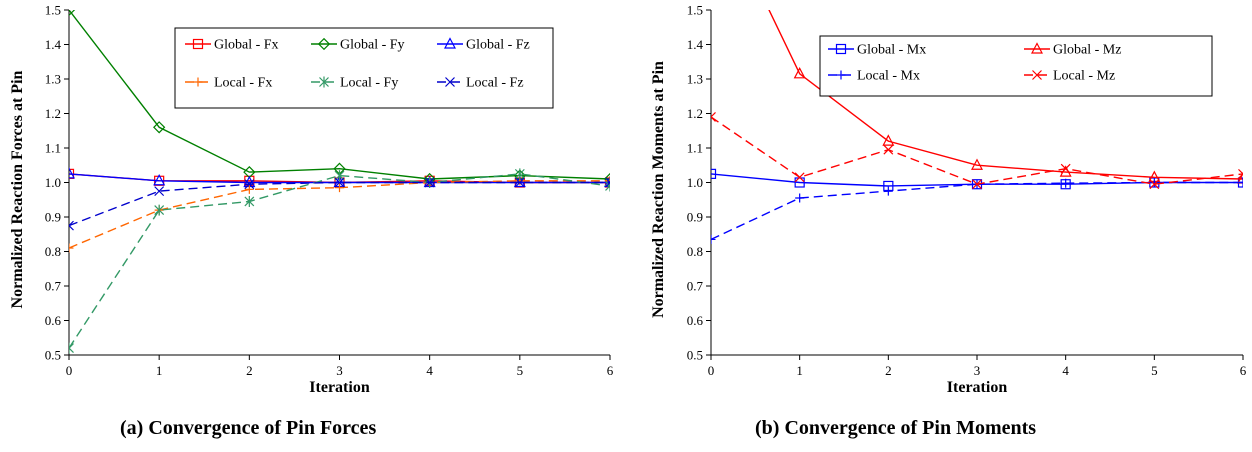 The height and width of the screenshot is (452, 1252). I want to click on legend-label: Global - Mx, so click(891, 50).